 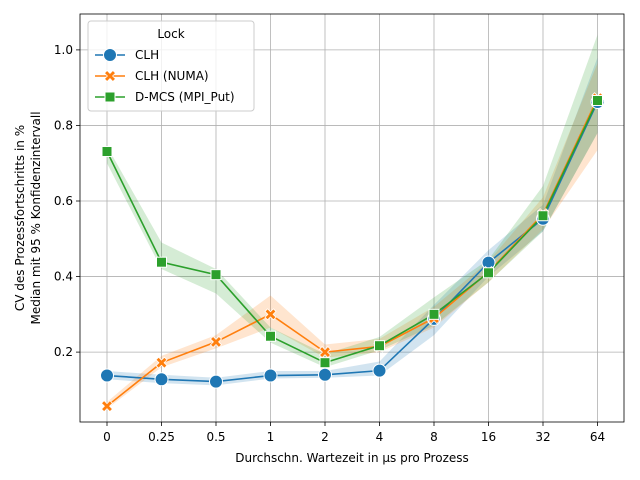 What do you see at coordinates (354, 433) in the screenshot?
I see `x-axis-ticks: 0 0.25 0.5 1 2 4 8 16 32 64` at bounding box center [354, 433].